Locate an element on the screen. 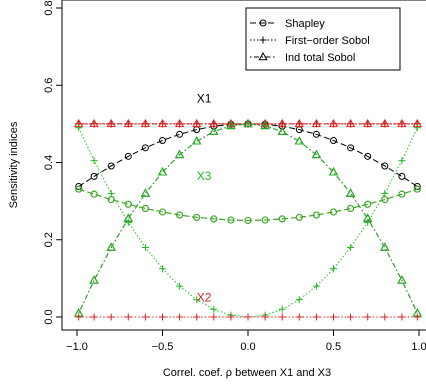 Image resolution: width=426 pixels, height=385 pixels. y-axis-title: Sensitivity indices is located at coordinates (14, 164).